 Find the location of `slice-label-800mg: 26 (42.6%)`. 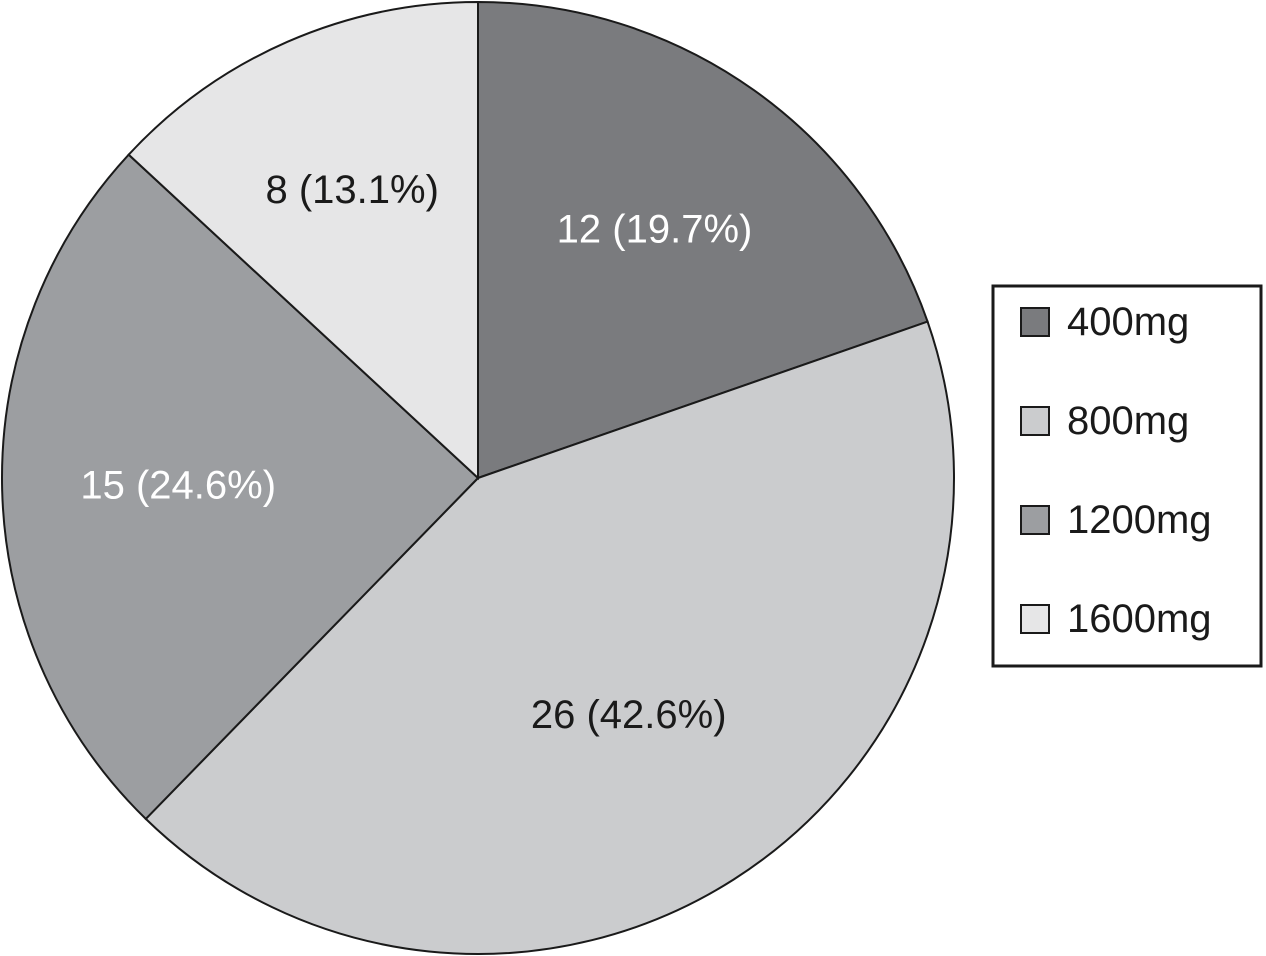

slice-label-800mg: 26 (42.6%) is located at coordinates (629, 715).